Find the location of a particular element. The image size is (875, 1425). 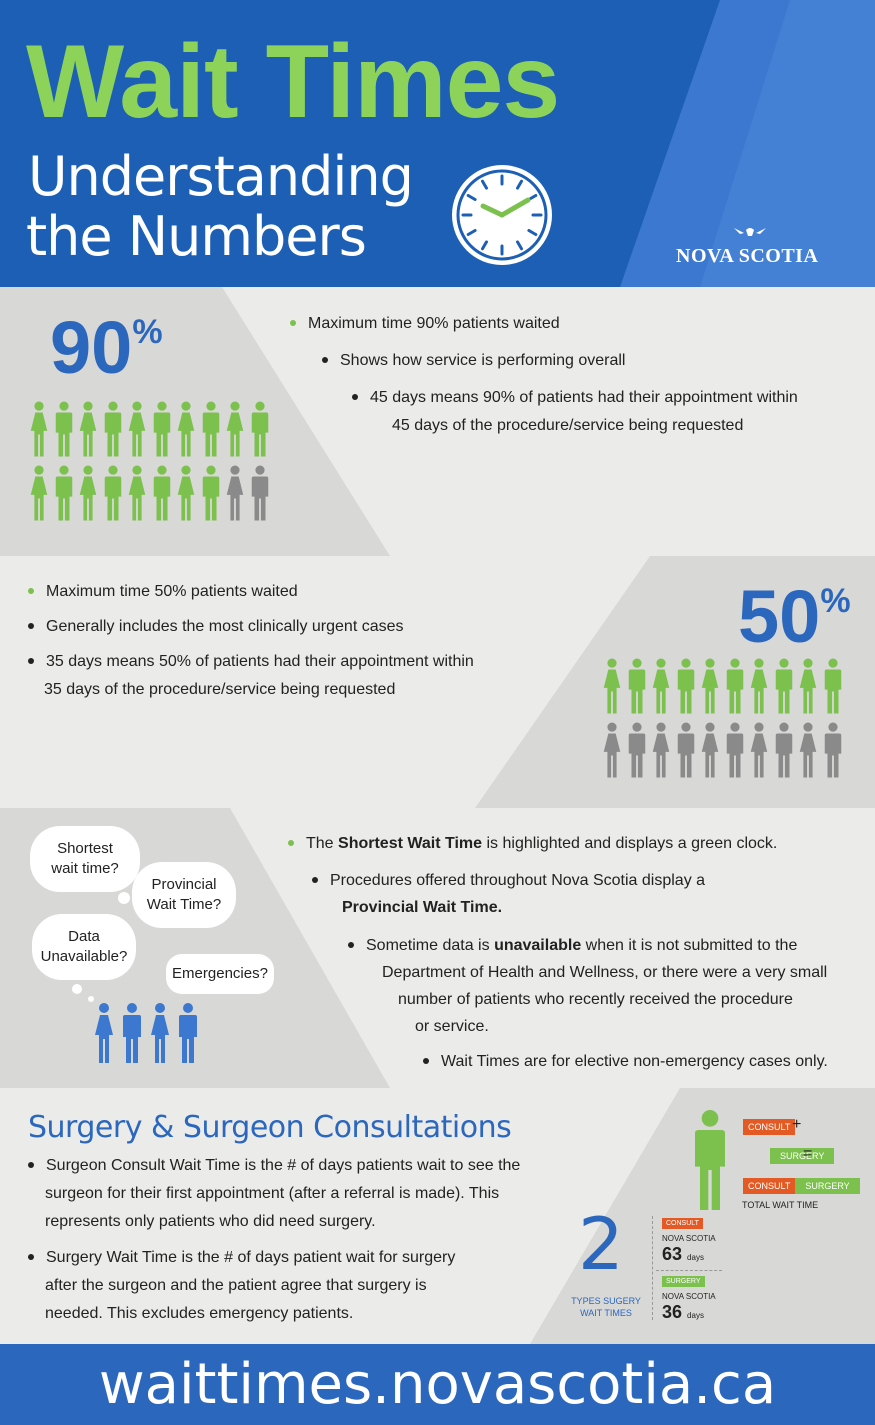

bullet-info-3-post: when it is not submitted to the is located at coordinates (689, 945).